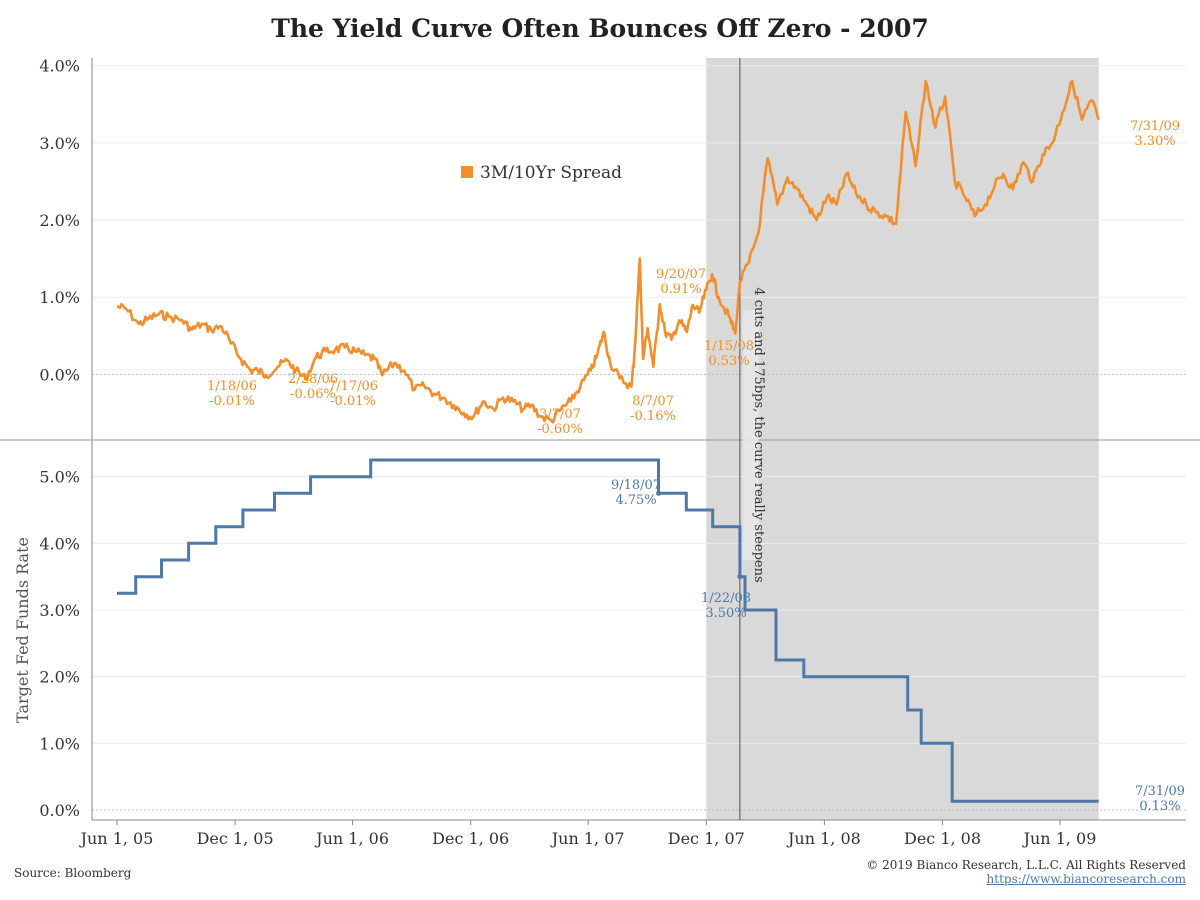  What do you see at coordinates (1086, 879) in the screenshot?
I see `website-link: https://www.biancoresearch.com` at bounding box center [1086, 879].